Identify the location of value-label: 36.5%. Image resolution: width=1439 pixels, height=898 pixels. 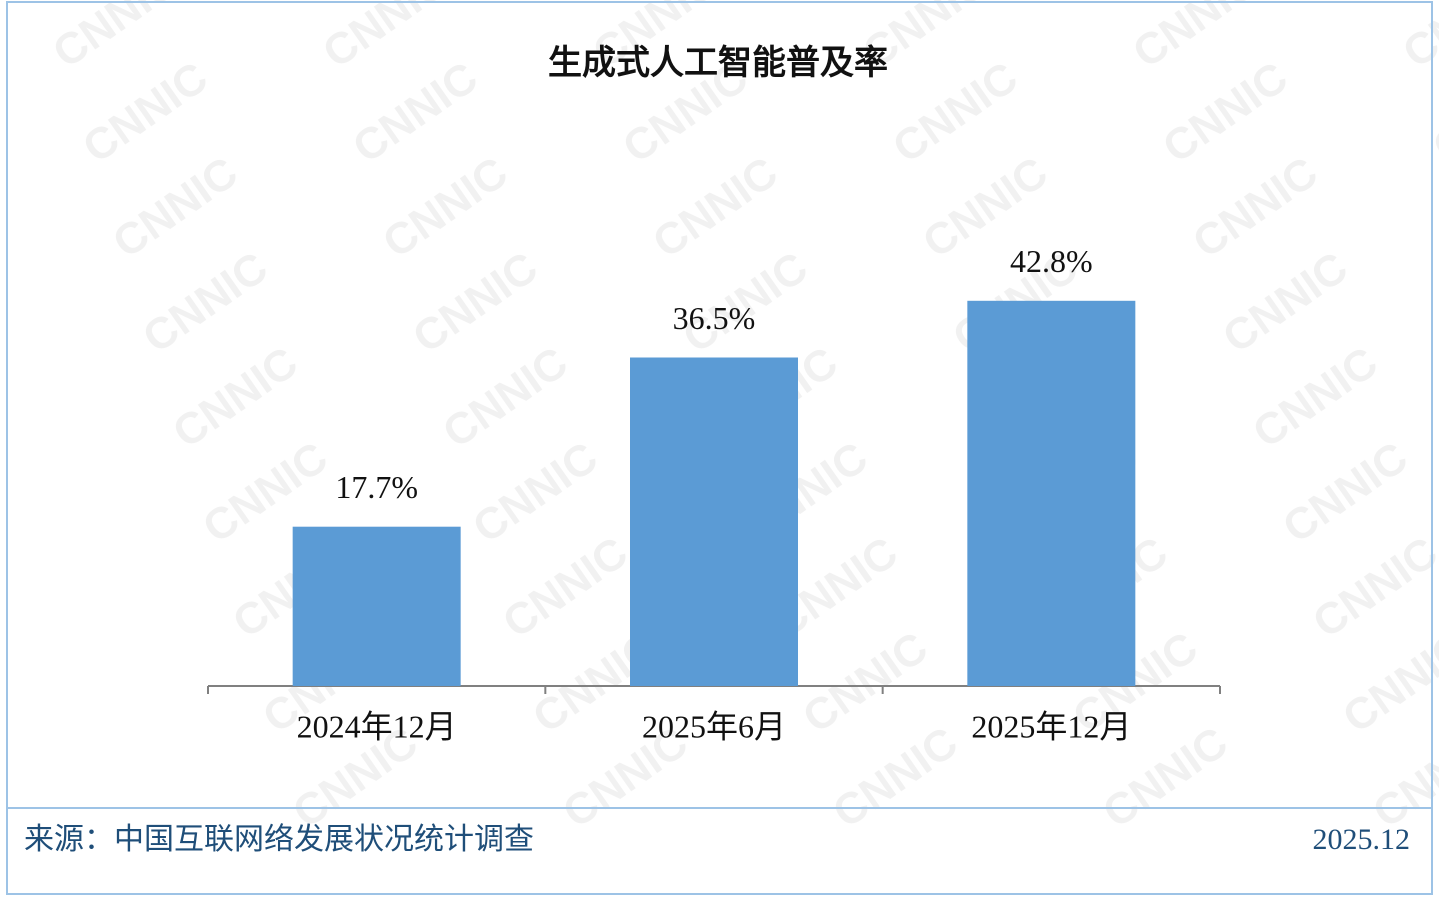
(714, 318).